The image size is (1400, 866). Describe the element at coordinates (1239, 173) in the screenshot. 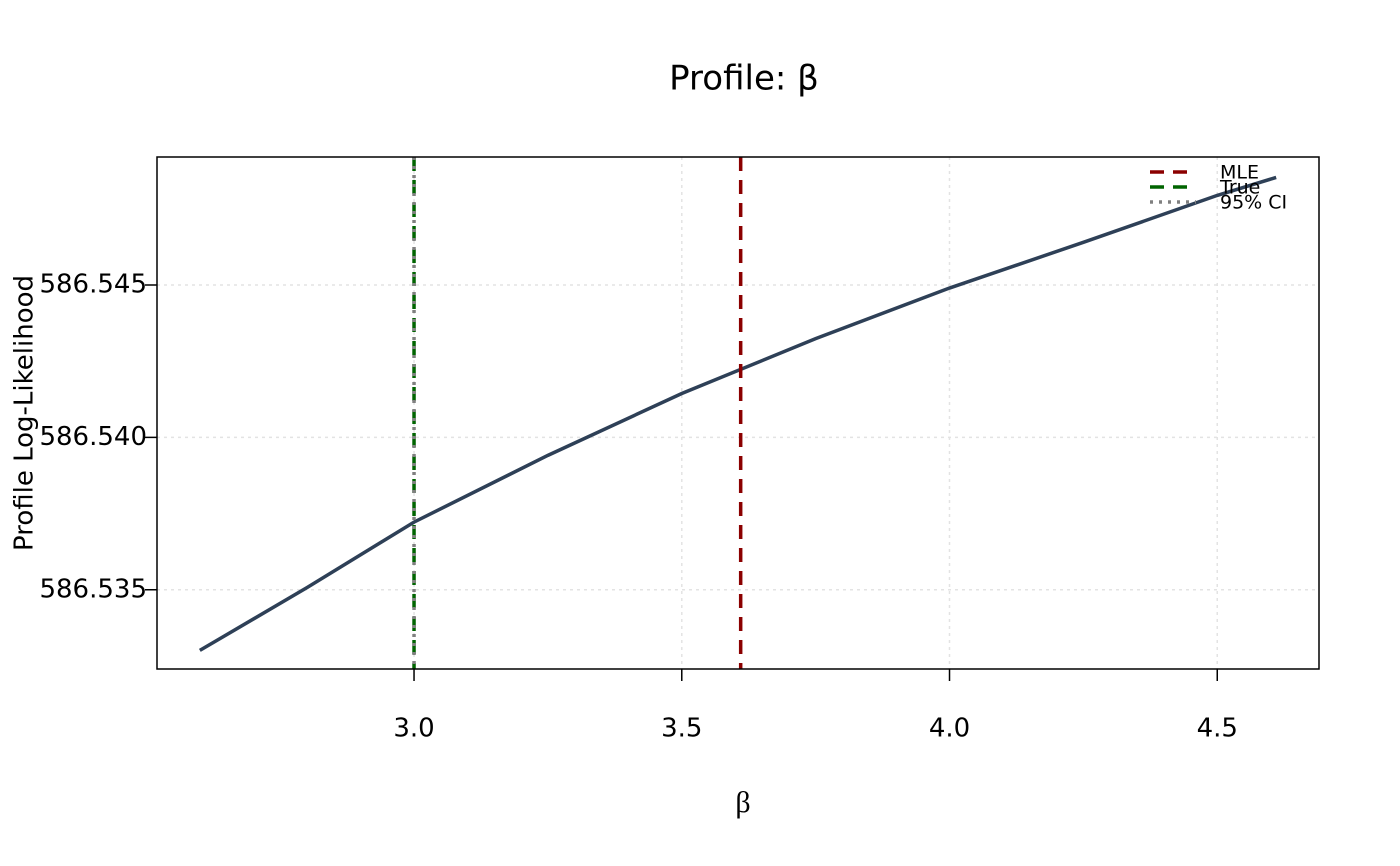

I see `legend-label: MLE` at that location.